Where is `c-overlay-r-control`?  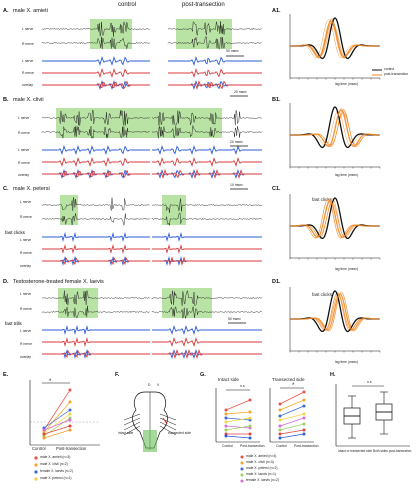 c-overlay-r-control is located at coordinates (96, 261).